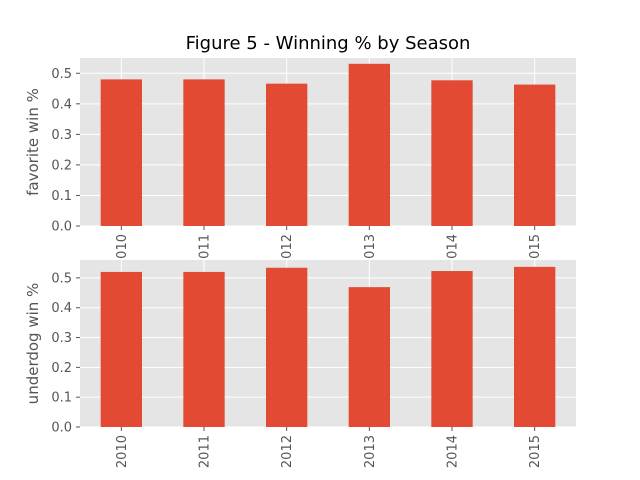 The width and height of the screenshot is (640, 480). What do you see at coordinates (33, 142) in the screenshot?
I see `y-axis-label-favorite: favorite win %` at bounding box center [33, 142].